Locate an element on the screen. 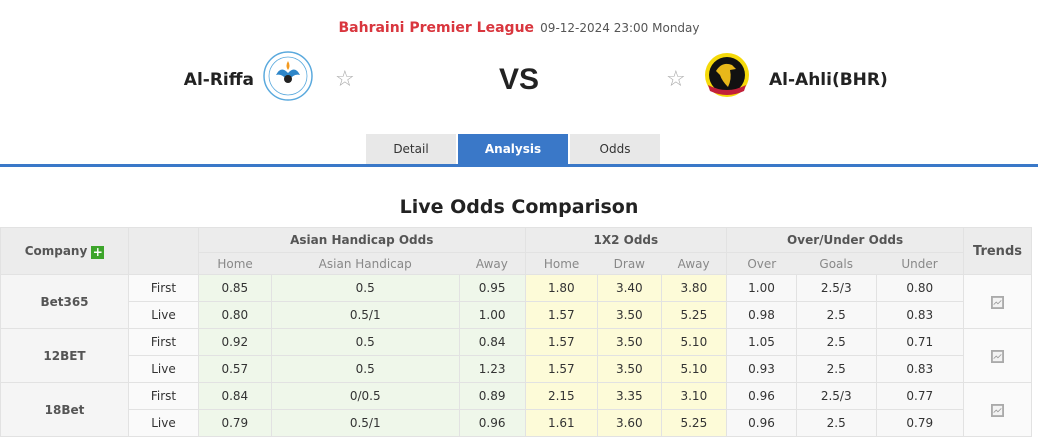 The height and width of the screenshot is (443, 1038). home-team-name: Al-Riffa is located at coordinates (218, 80).